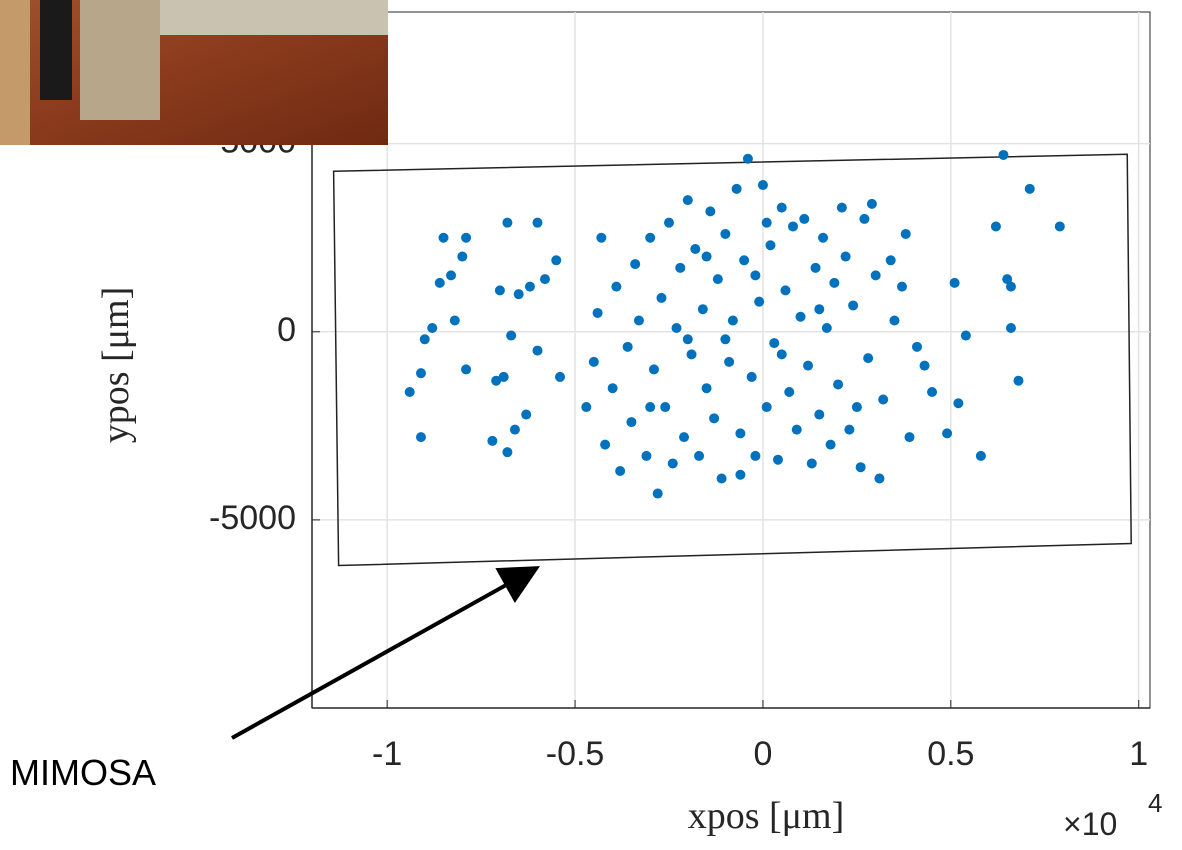  What do you see at coordinates (575, 754) in the screenshot?
I see `x-tick-label: -0.5` at bounding box center [575, 754].